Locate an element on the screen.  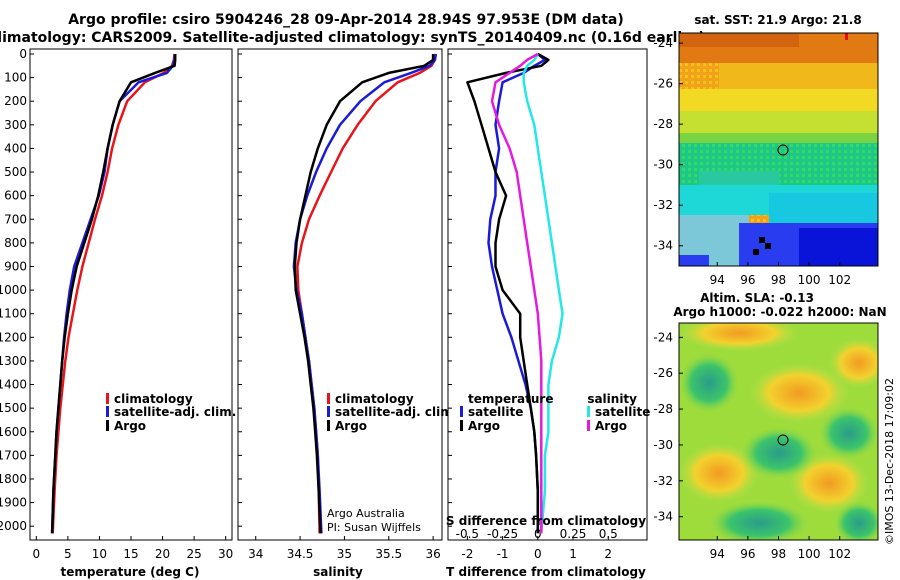
salinity-series is located at coordinates (365, 293).